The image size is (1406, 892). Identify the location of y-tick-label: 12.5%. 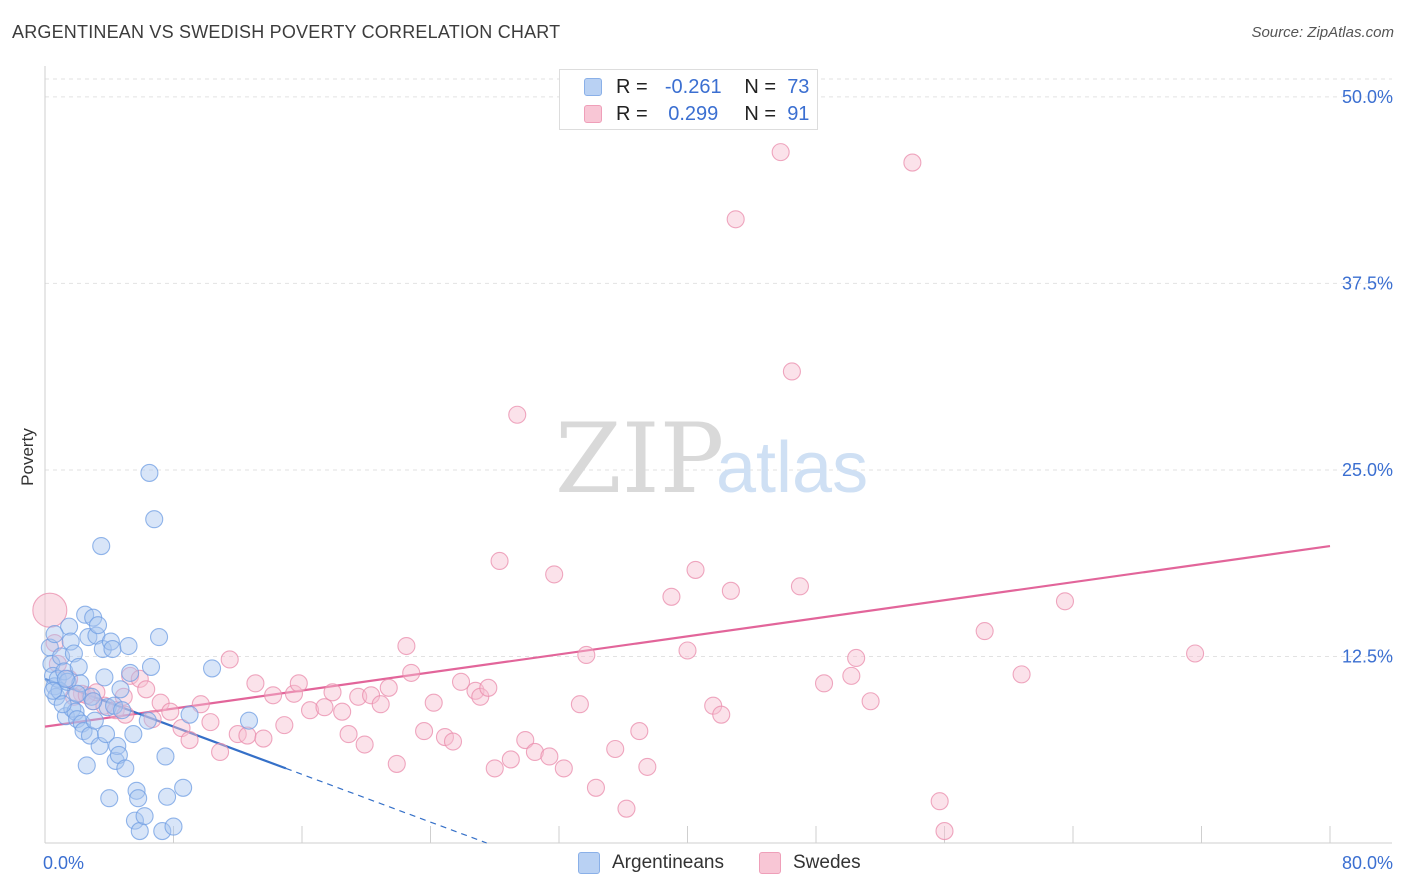
(1367, 656).